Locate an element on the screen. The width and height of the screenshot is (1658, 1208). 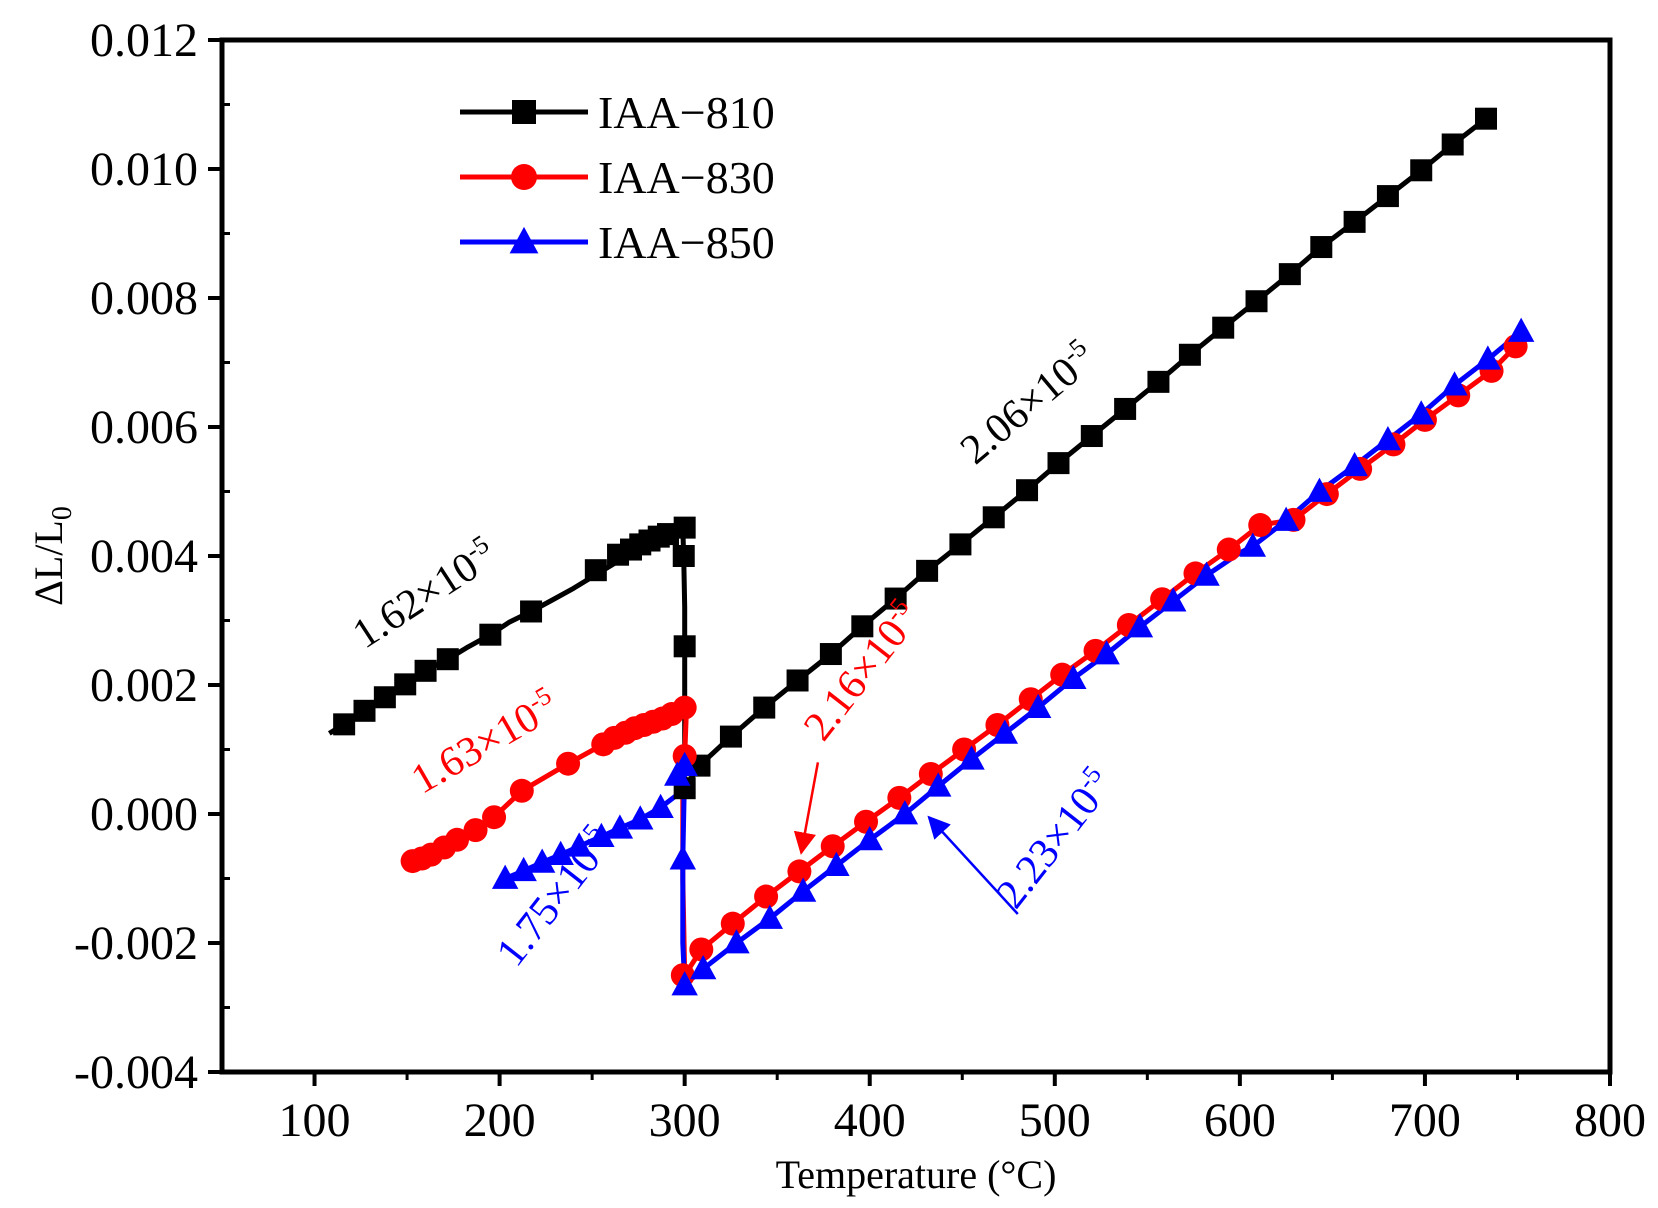
y-tick-label: -0.002 is located at coordinates (136, 943).